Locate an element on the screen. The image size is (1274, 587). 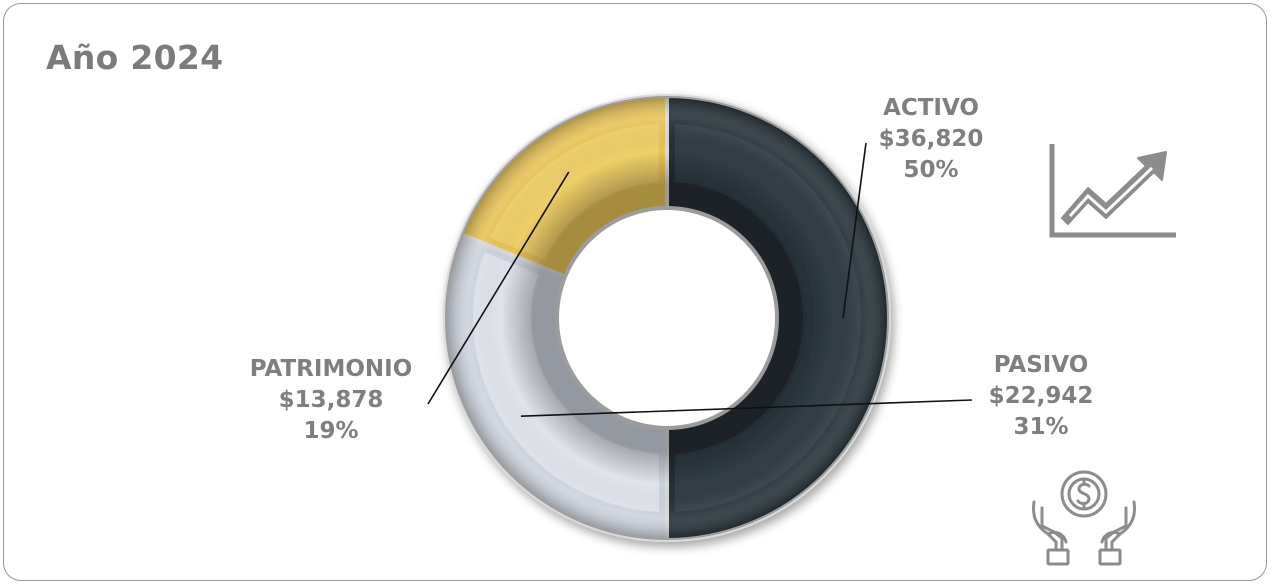
trend-up-chart-icon is located at coordinates (1112, 191).